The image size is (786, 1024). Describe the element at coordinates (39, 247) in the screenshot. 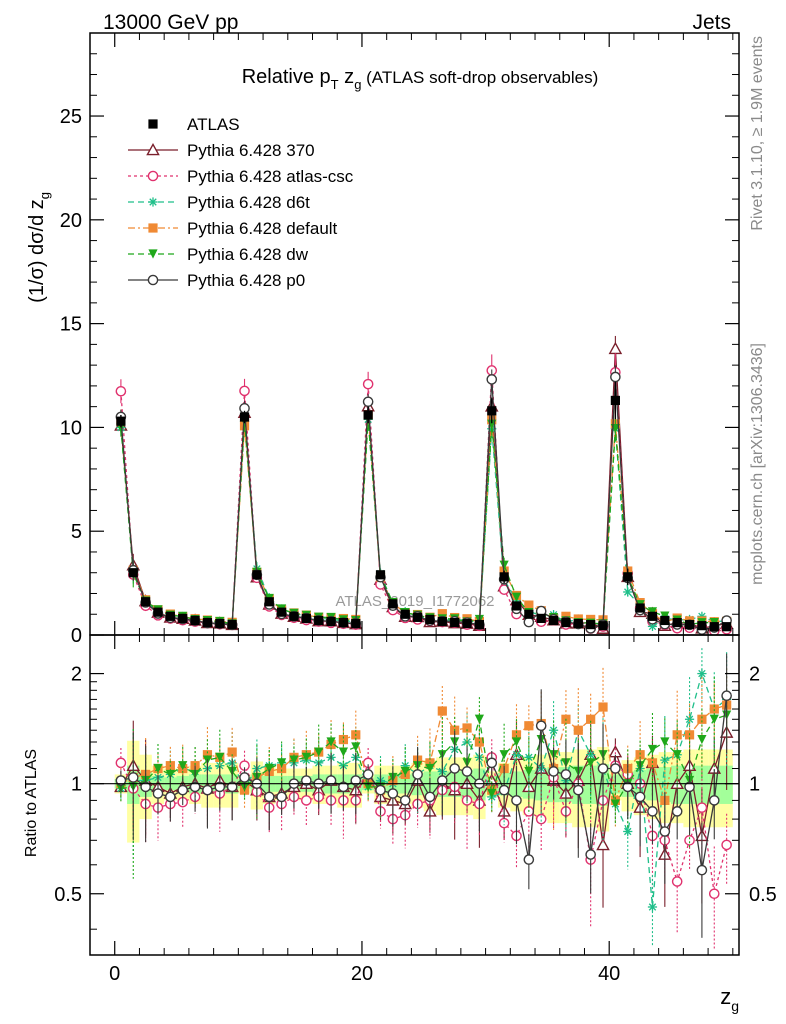

I see `main-y-axis-label: (1/σ) dσ/d zg` at that location.